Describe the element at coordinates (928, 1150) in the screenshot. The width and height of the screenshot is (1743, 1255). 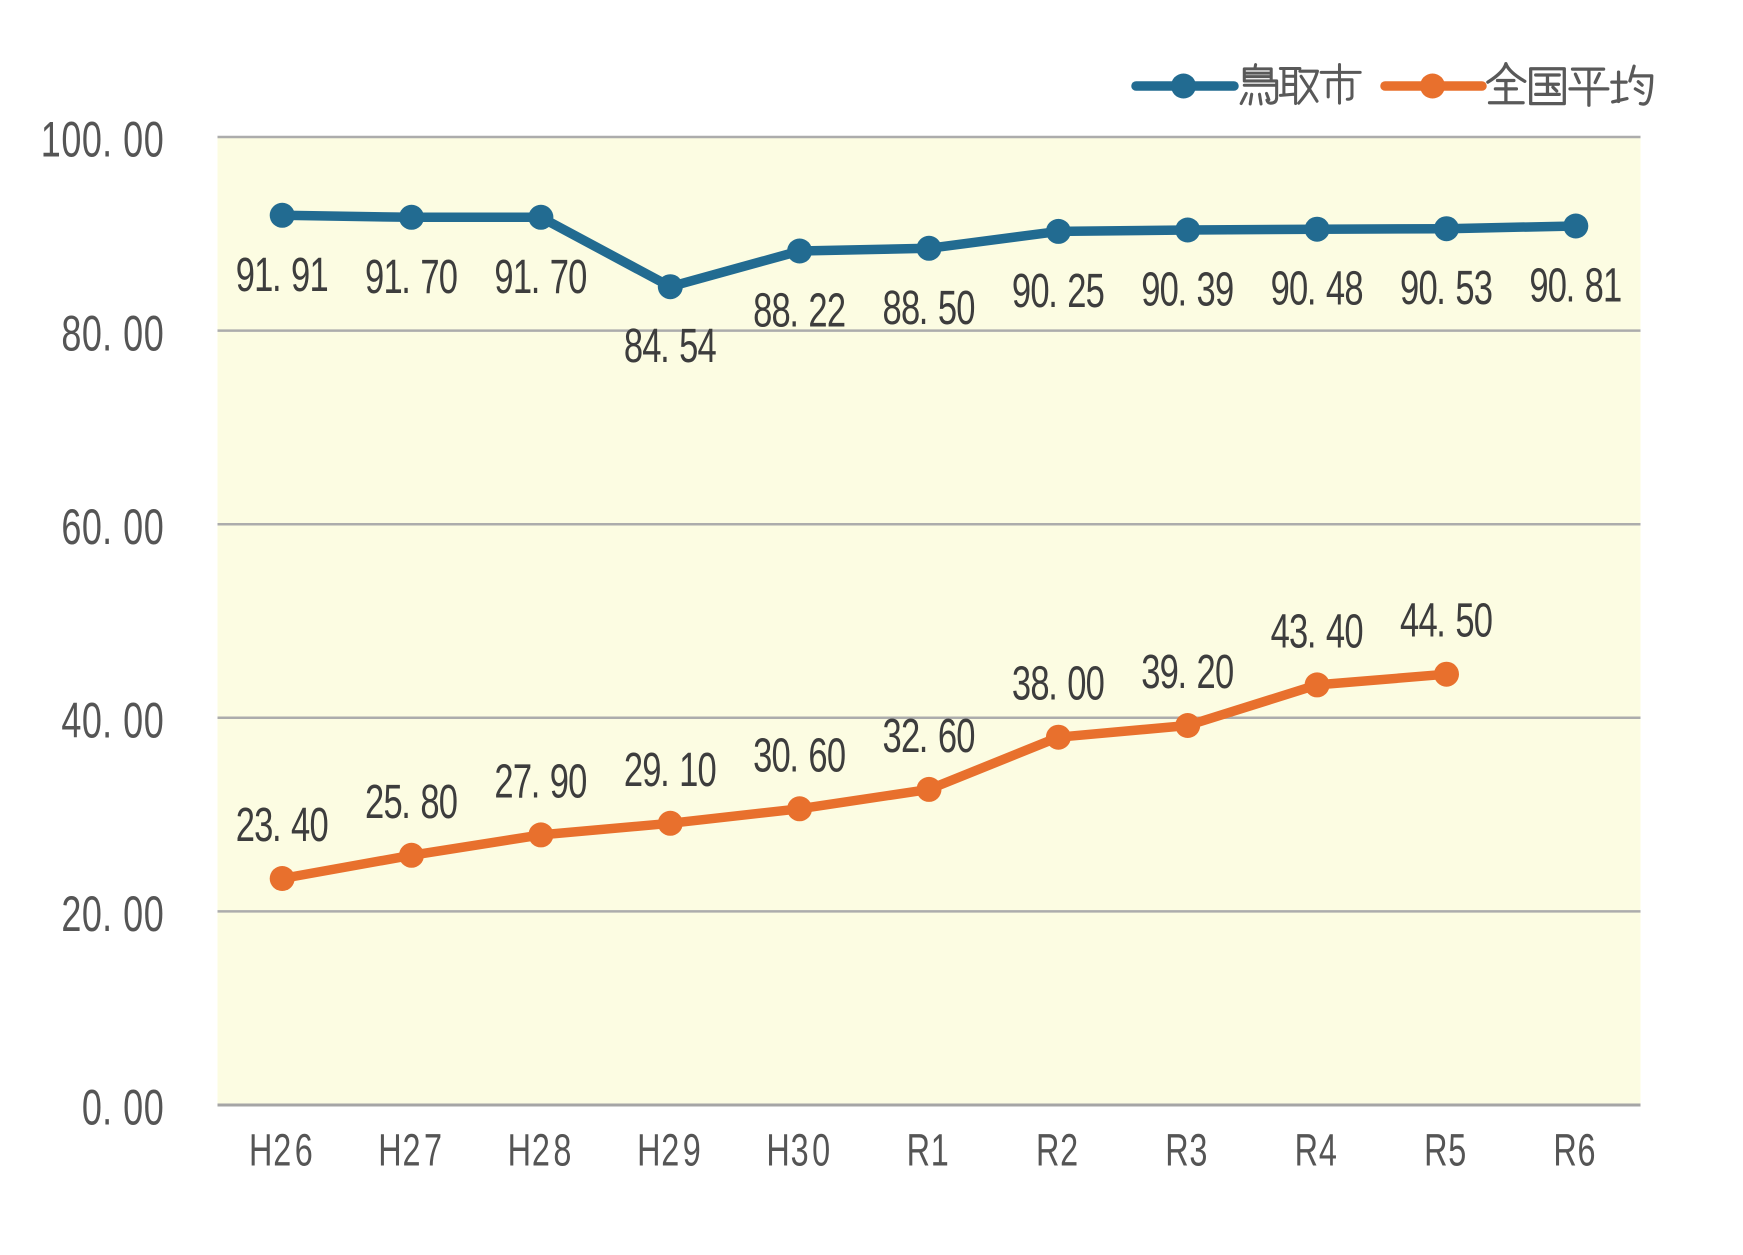
I see `svg-text: R1` at that location.